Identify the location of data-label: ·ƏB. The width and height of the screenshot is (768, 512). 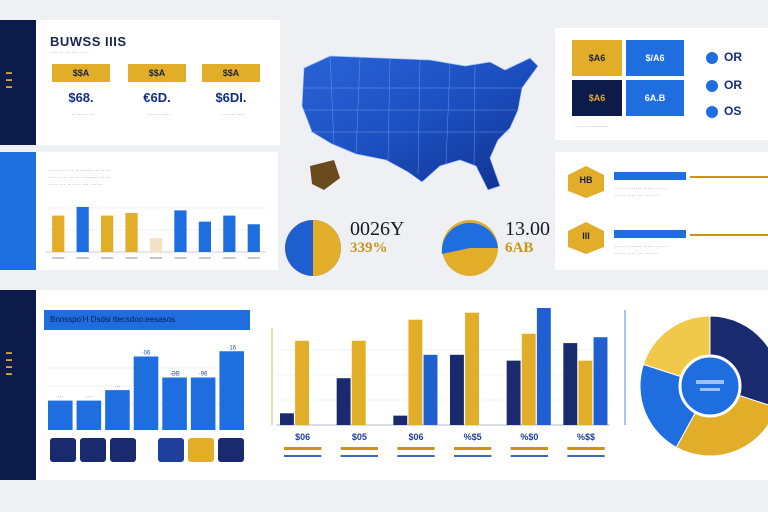
(174, 375).